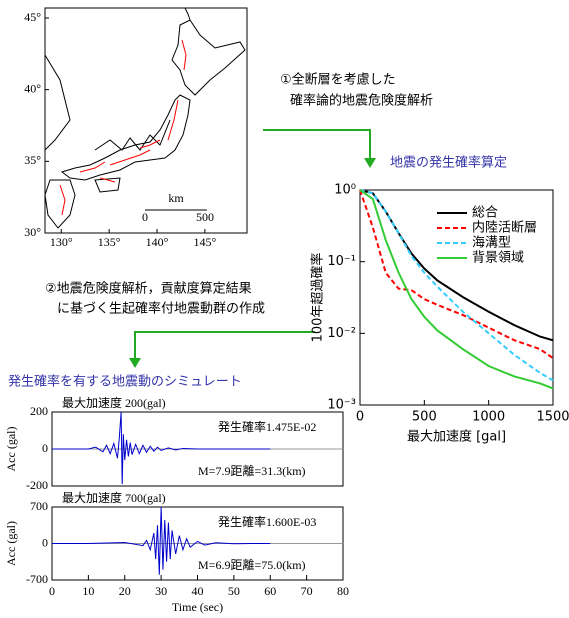 The height and width of the screenshot is (618, 569). I want to click on x-tick-label: 20, so click(125, 591).